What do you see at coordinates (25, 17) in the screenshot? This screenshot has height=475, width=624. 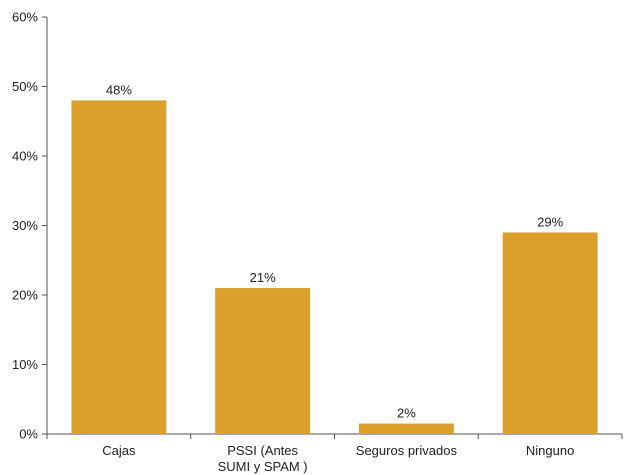 I see `y-tick-label: 60%` at bounding box center [25, 17].